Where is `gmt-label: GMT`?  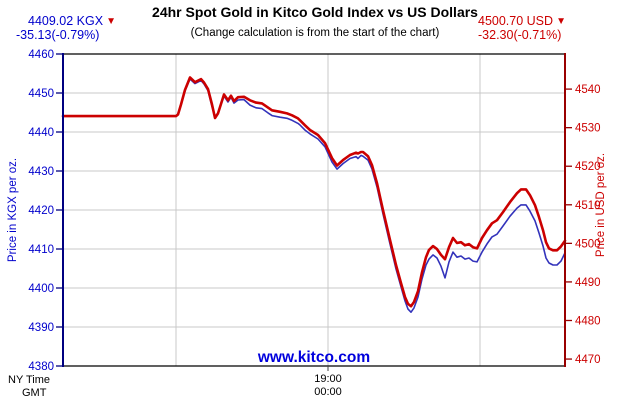
gmt-label: GMT is located at coordinates (34, 393).